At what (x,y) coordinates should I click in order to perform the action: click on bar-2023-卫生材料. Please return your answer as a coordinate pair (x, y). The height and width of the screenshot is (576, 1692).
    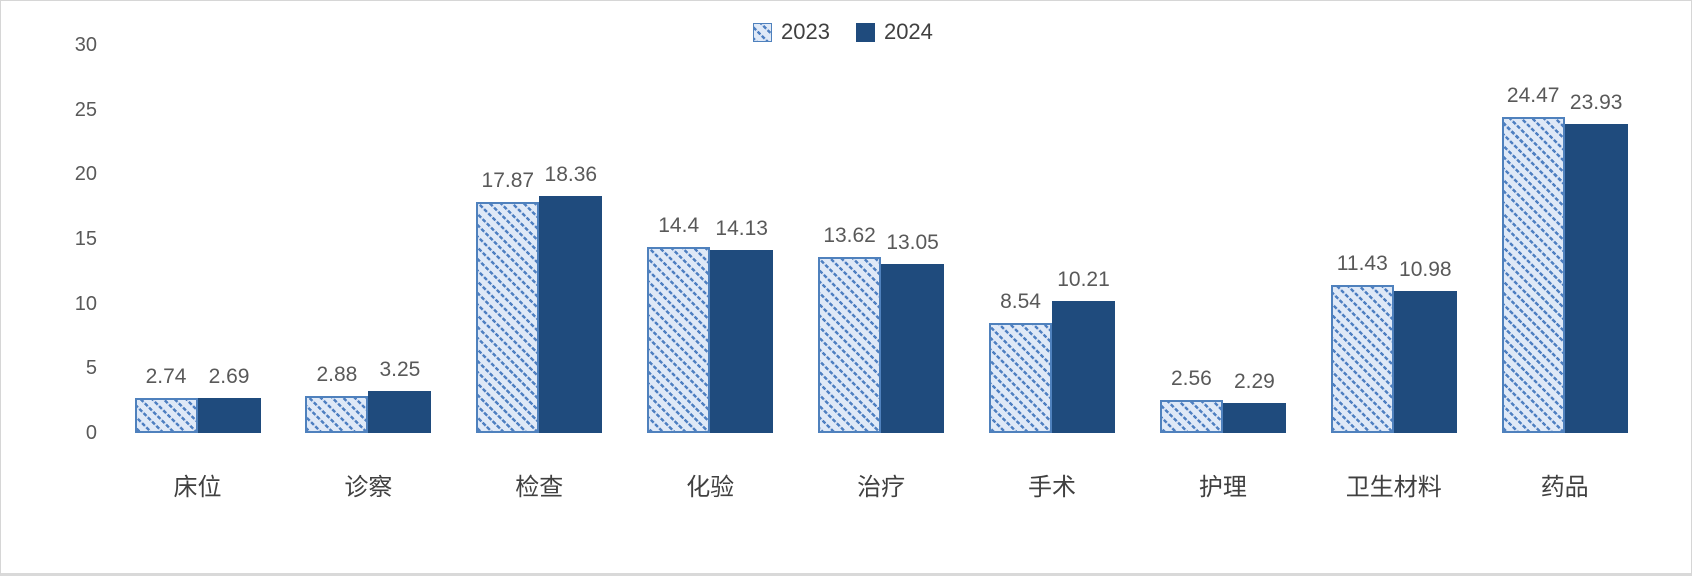
    Looking at the image, I should click on (1362, 359).